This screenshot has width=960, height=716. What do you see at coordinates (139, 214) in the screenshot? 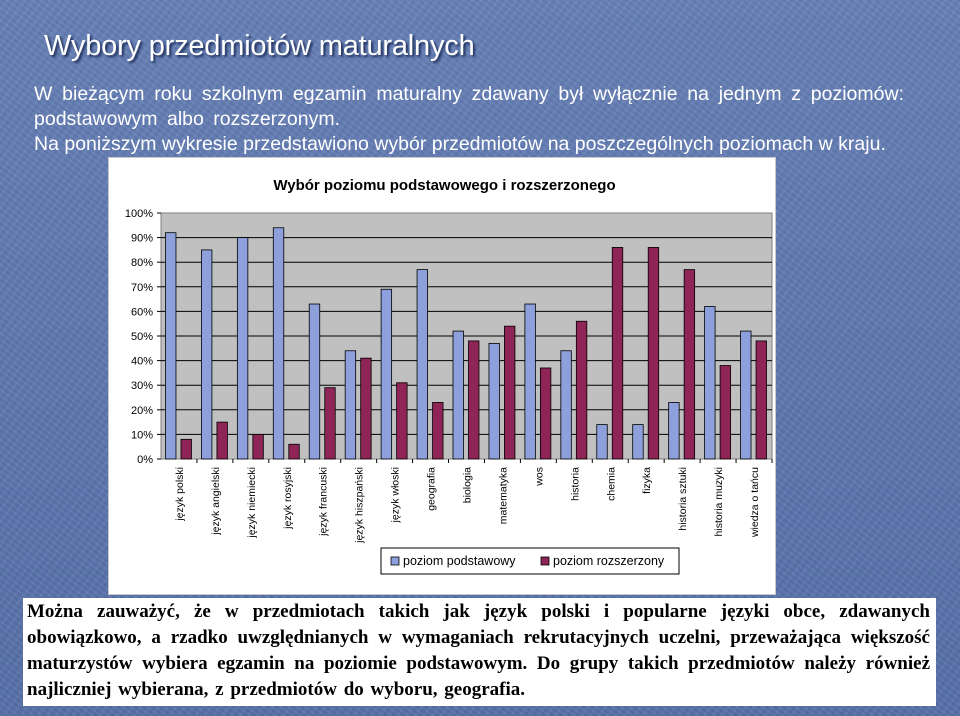
I see `y-tick-label: 100%` at bounding box center [139, 214].